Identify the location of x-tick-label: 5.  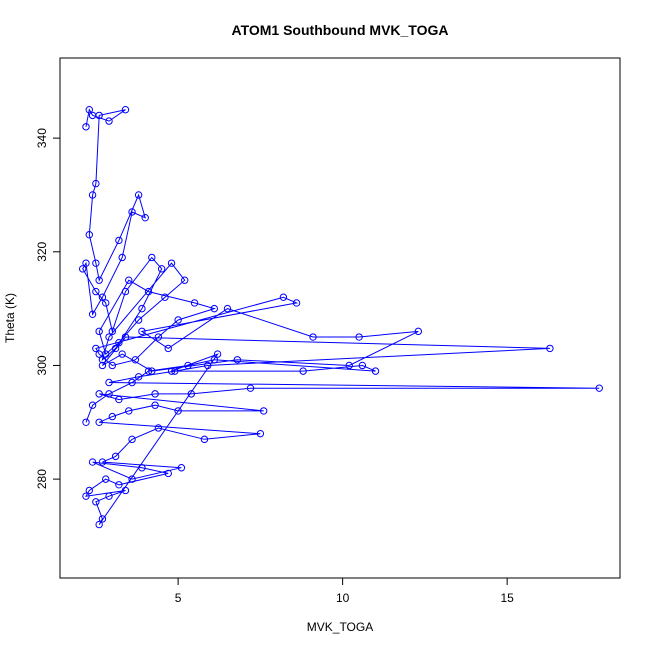
(178, 598).